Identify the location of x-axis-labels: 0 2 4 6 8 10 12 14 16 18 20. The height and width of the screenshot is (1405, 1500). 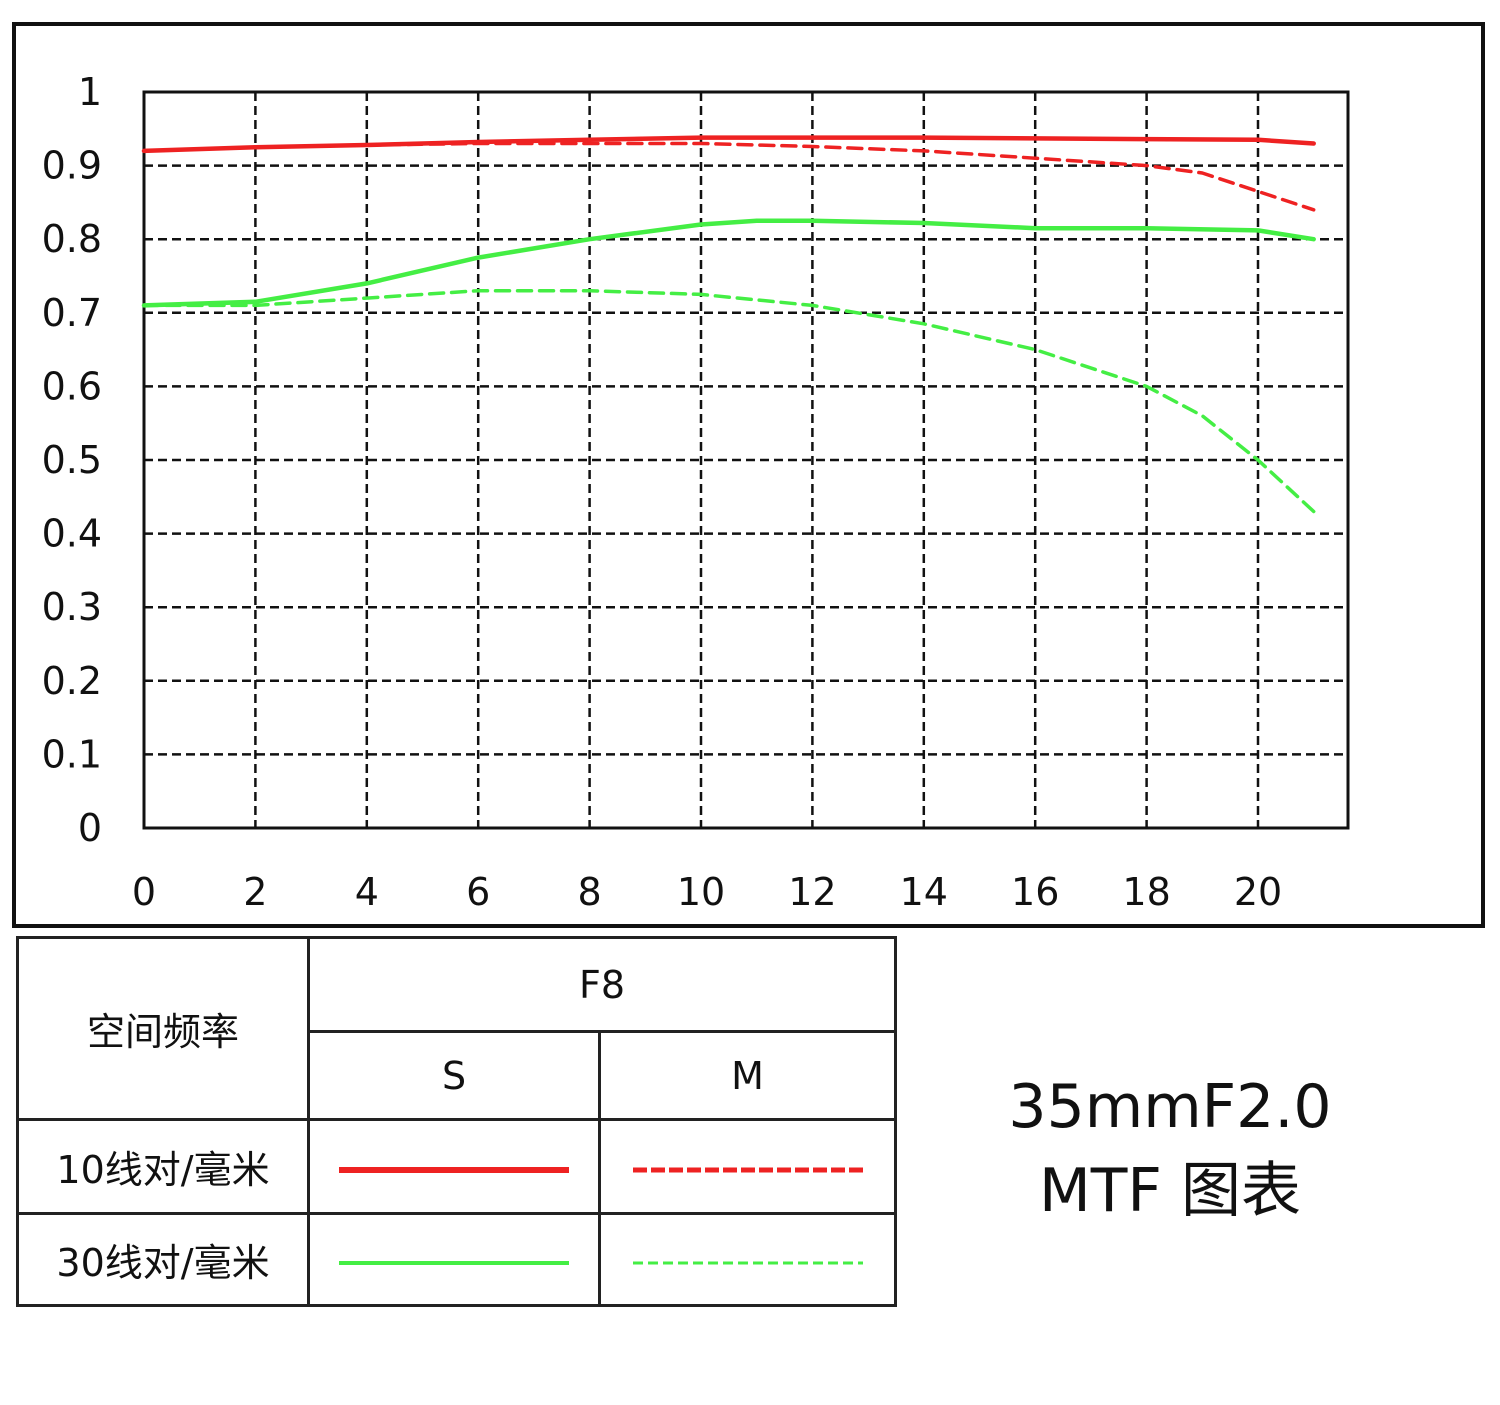
(707, 892).